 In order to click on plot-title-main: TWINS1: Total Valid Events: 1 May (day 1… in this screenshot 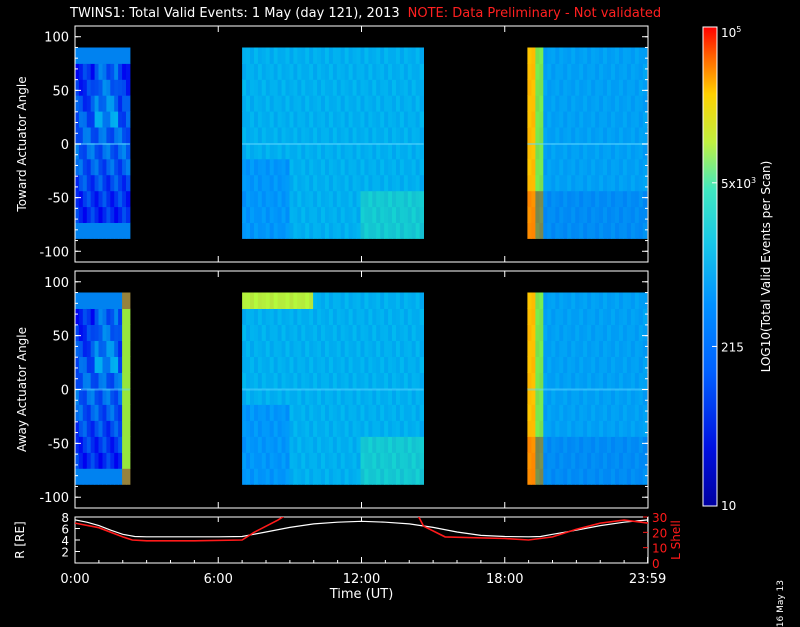, I will do `click(235, 13)`.